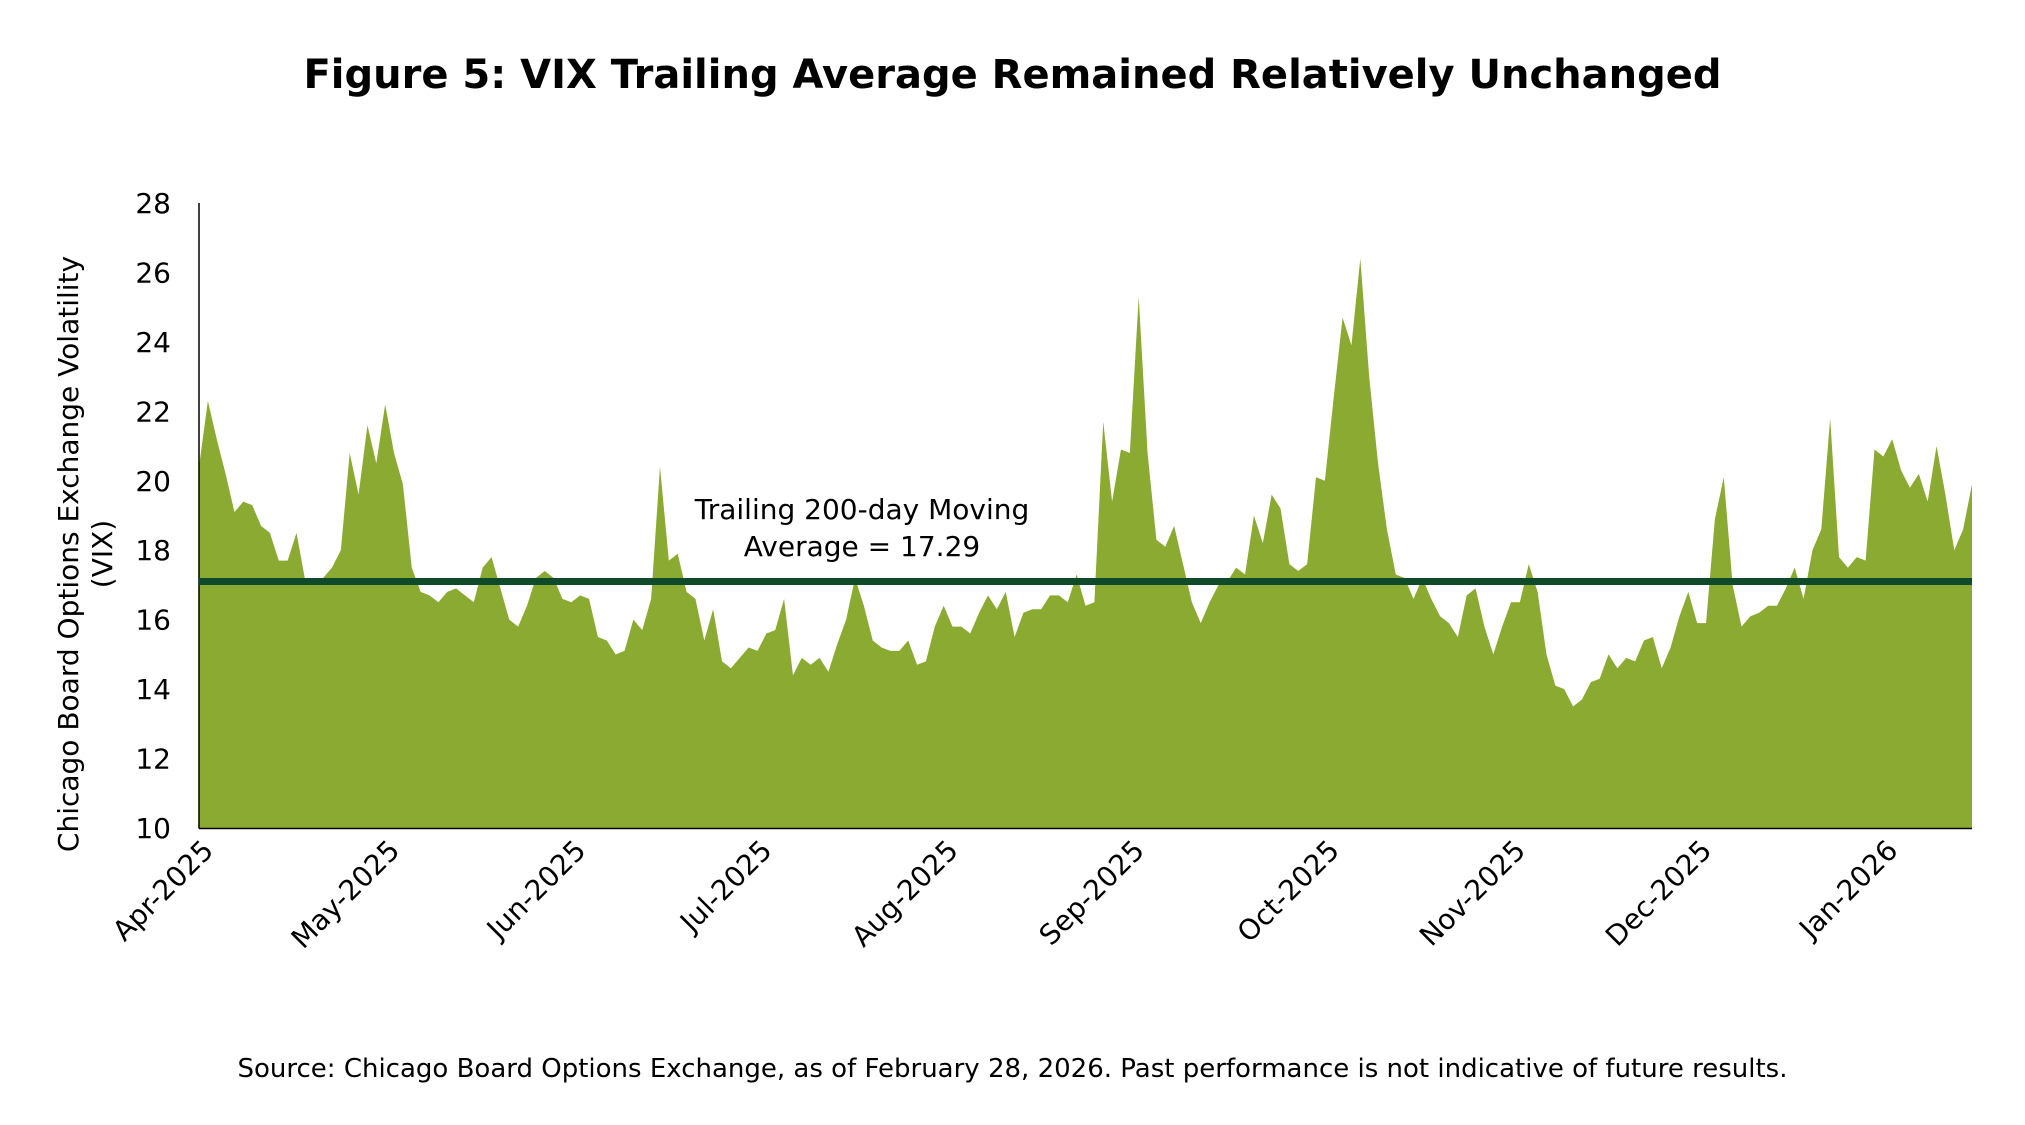  What do you see at coordinates (1472, 893) in the screenshot?
I see `x-tick-label: Nov-2025` at bounding box center [1472, 893].